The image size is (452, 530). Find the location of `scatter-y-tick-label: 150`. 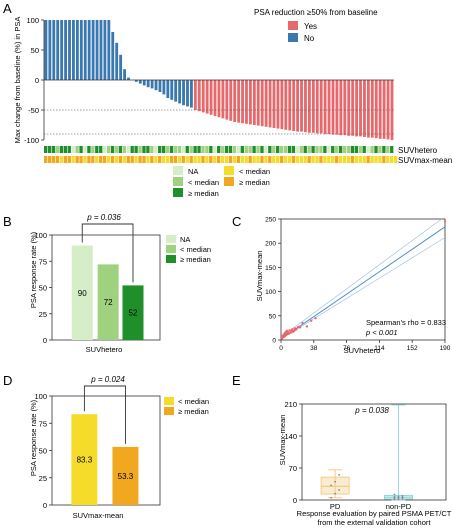

scatter-y-tick-label: 150 is located at coordinates (270, 268).